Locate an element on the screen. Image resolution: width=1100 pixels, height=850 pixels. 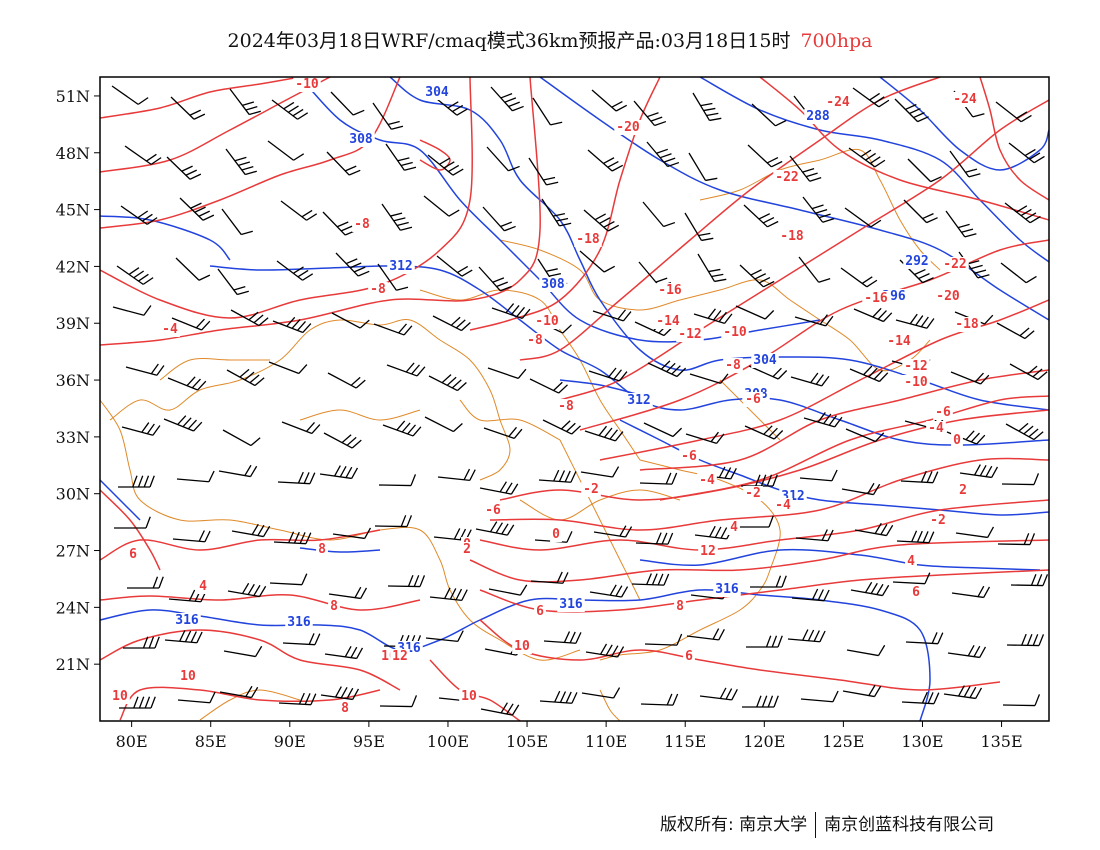
height-label: 312 is located at coordinates (638, 400).